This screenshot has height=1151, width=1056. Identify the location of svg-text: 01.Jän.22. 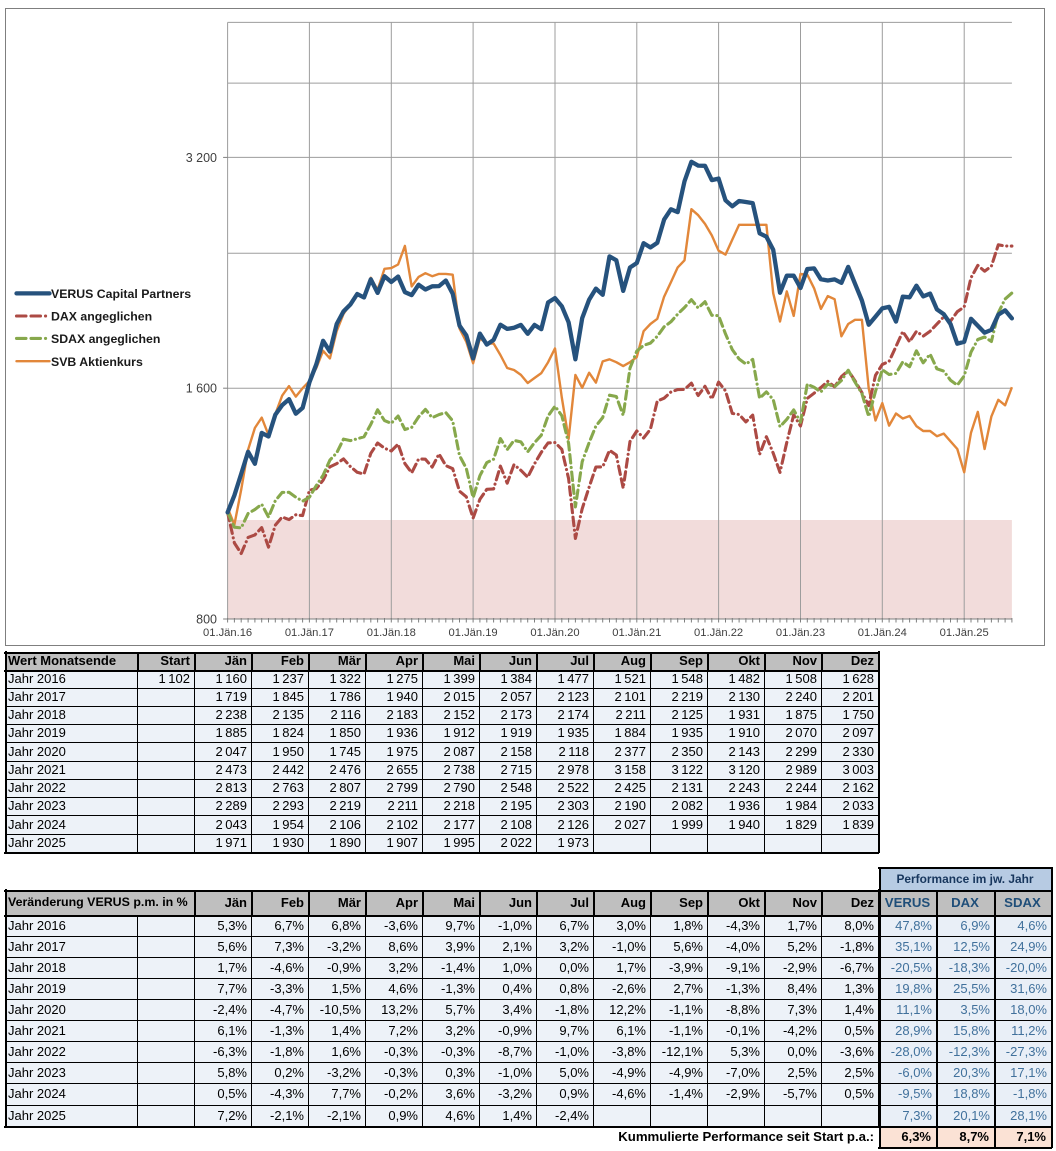
(718, 633).